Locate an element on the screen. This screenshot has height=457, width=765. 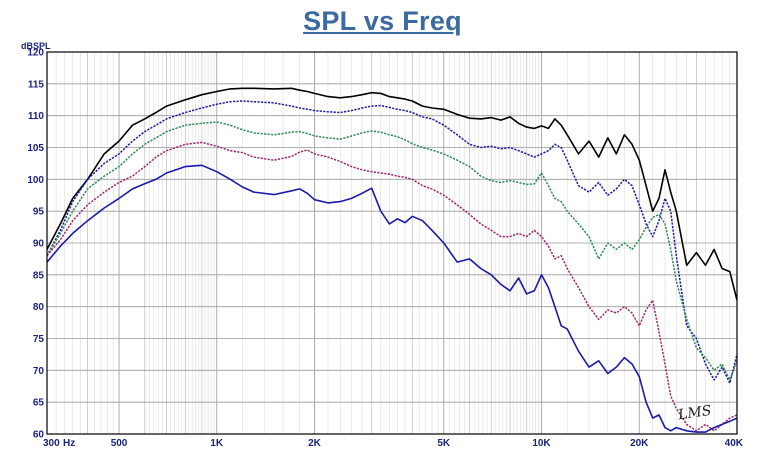
y-tick-label: 80 is located at coordinates (39, 307).